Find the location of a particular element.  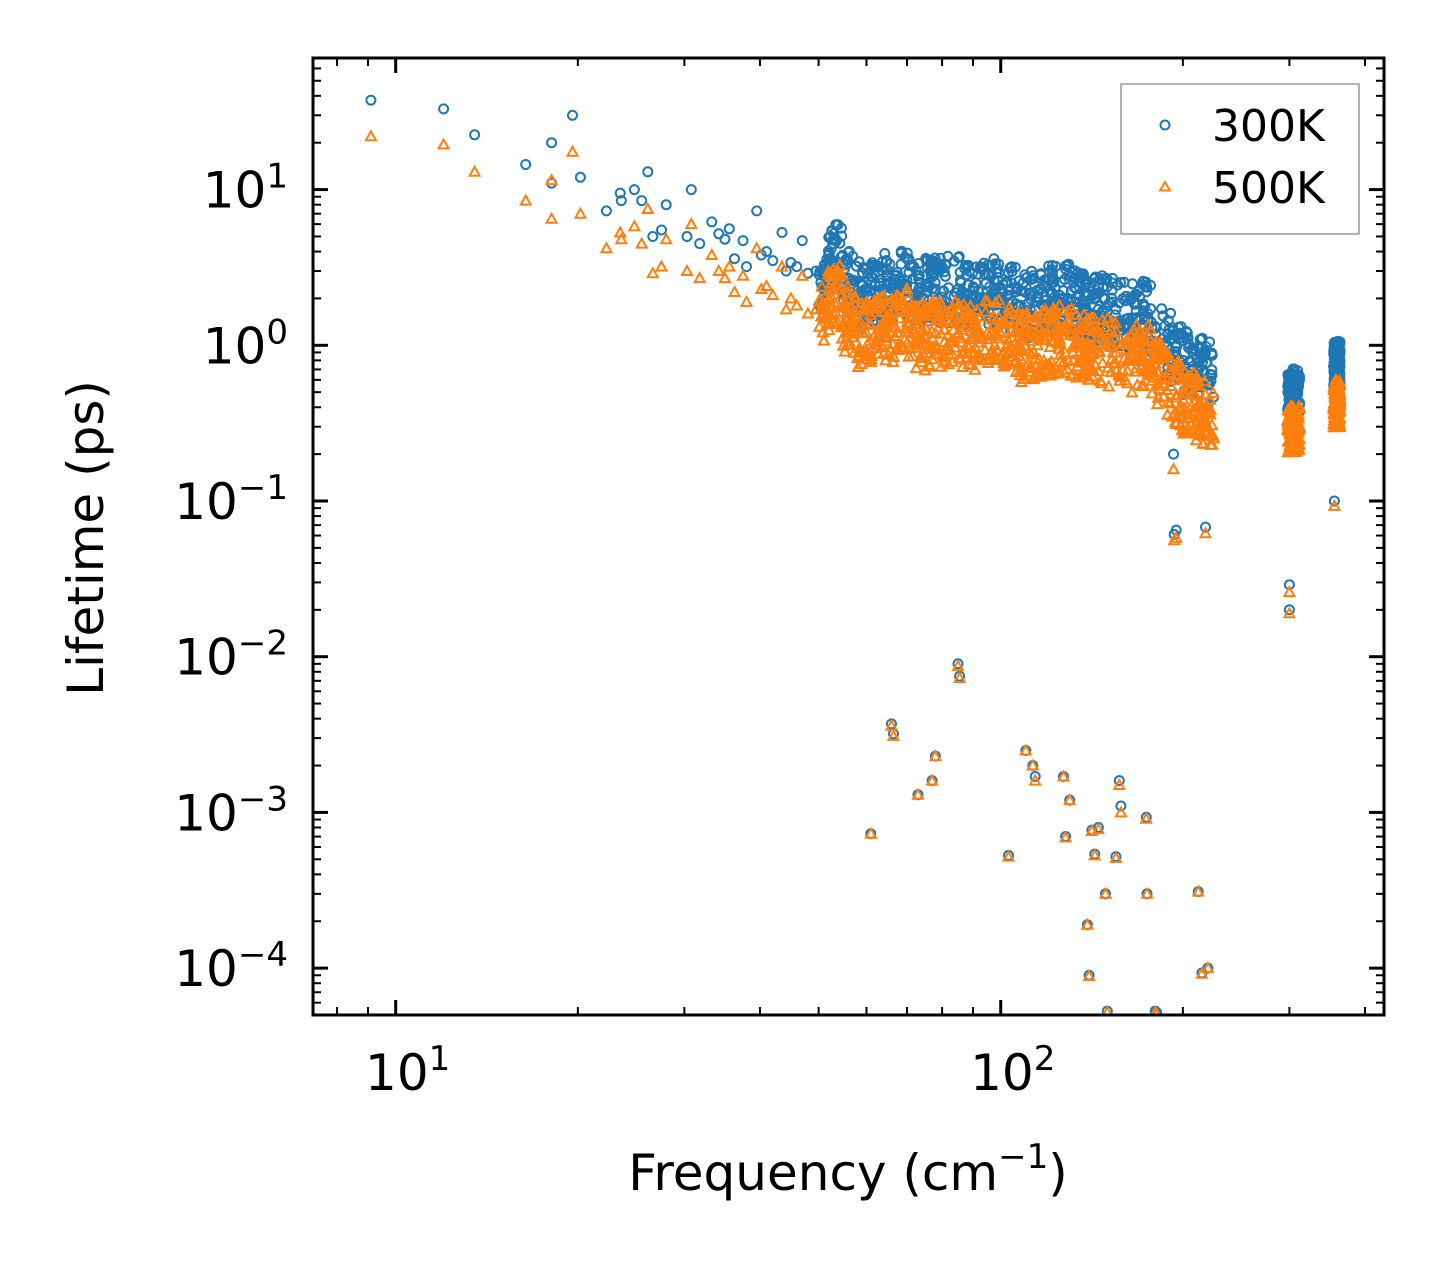

x-tick-label-exp: 1 is located at coordinates (440, 1059).